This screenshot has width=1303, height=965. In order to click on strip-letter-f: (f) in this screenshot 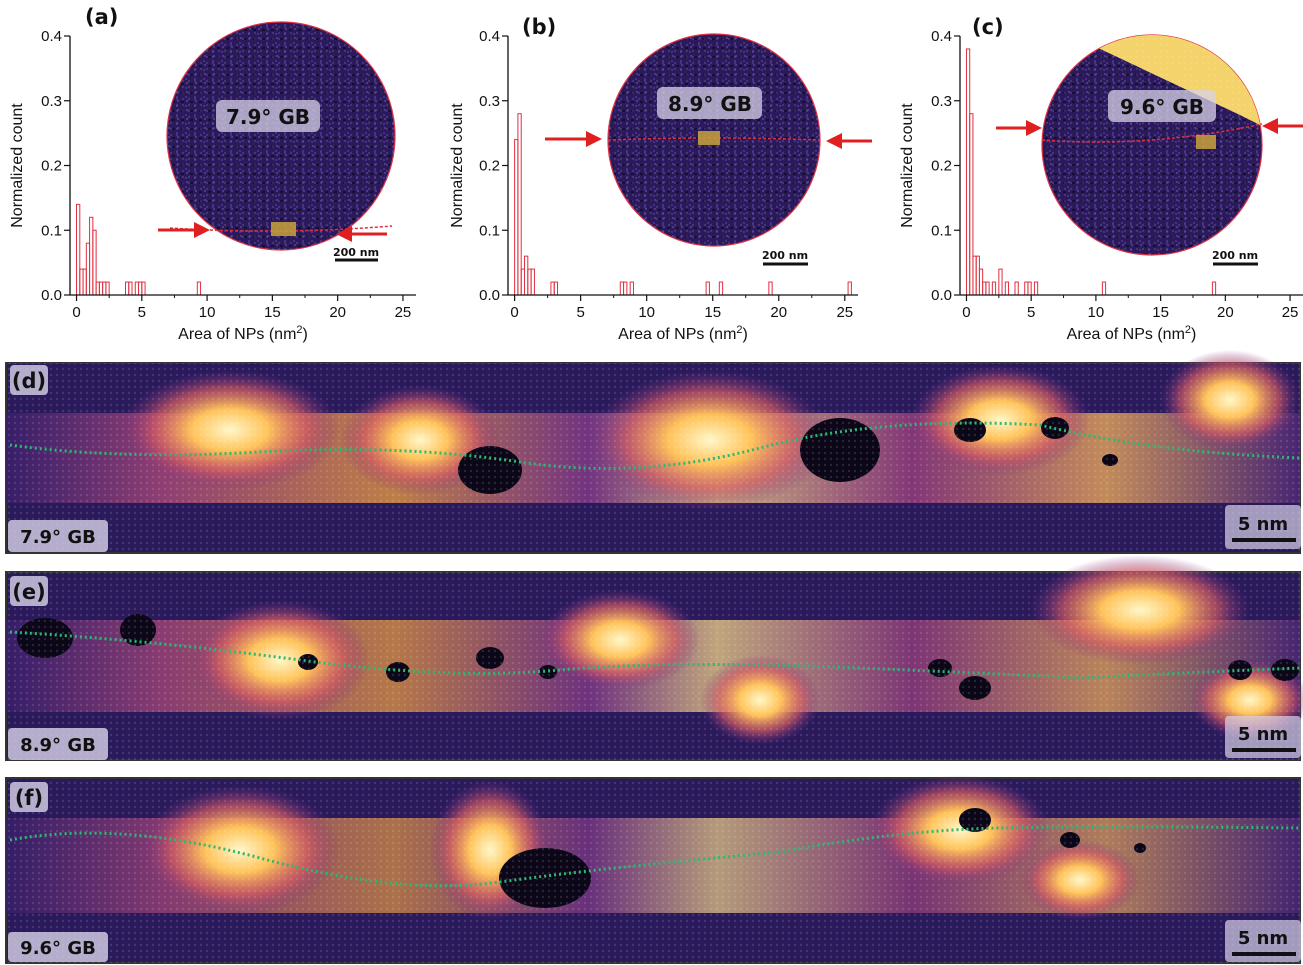, I will do `click(29, 798)`.